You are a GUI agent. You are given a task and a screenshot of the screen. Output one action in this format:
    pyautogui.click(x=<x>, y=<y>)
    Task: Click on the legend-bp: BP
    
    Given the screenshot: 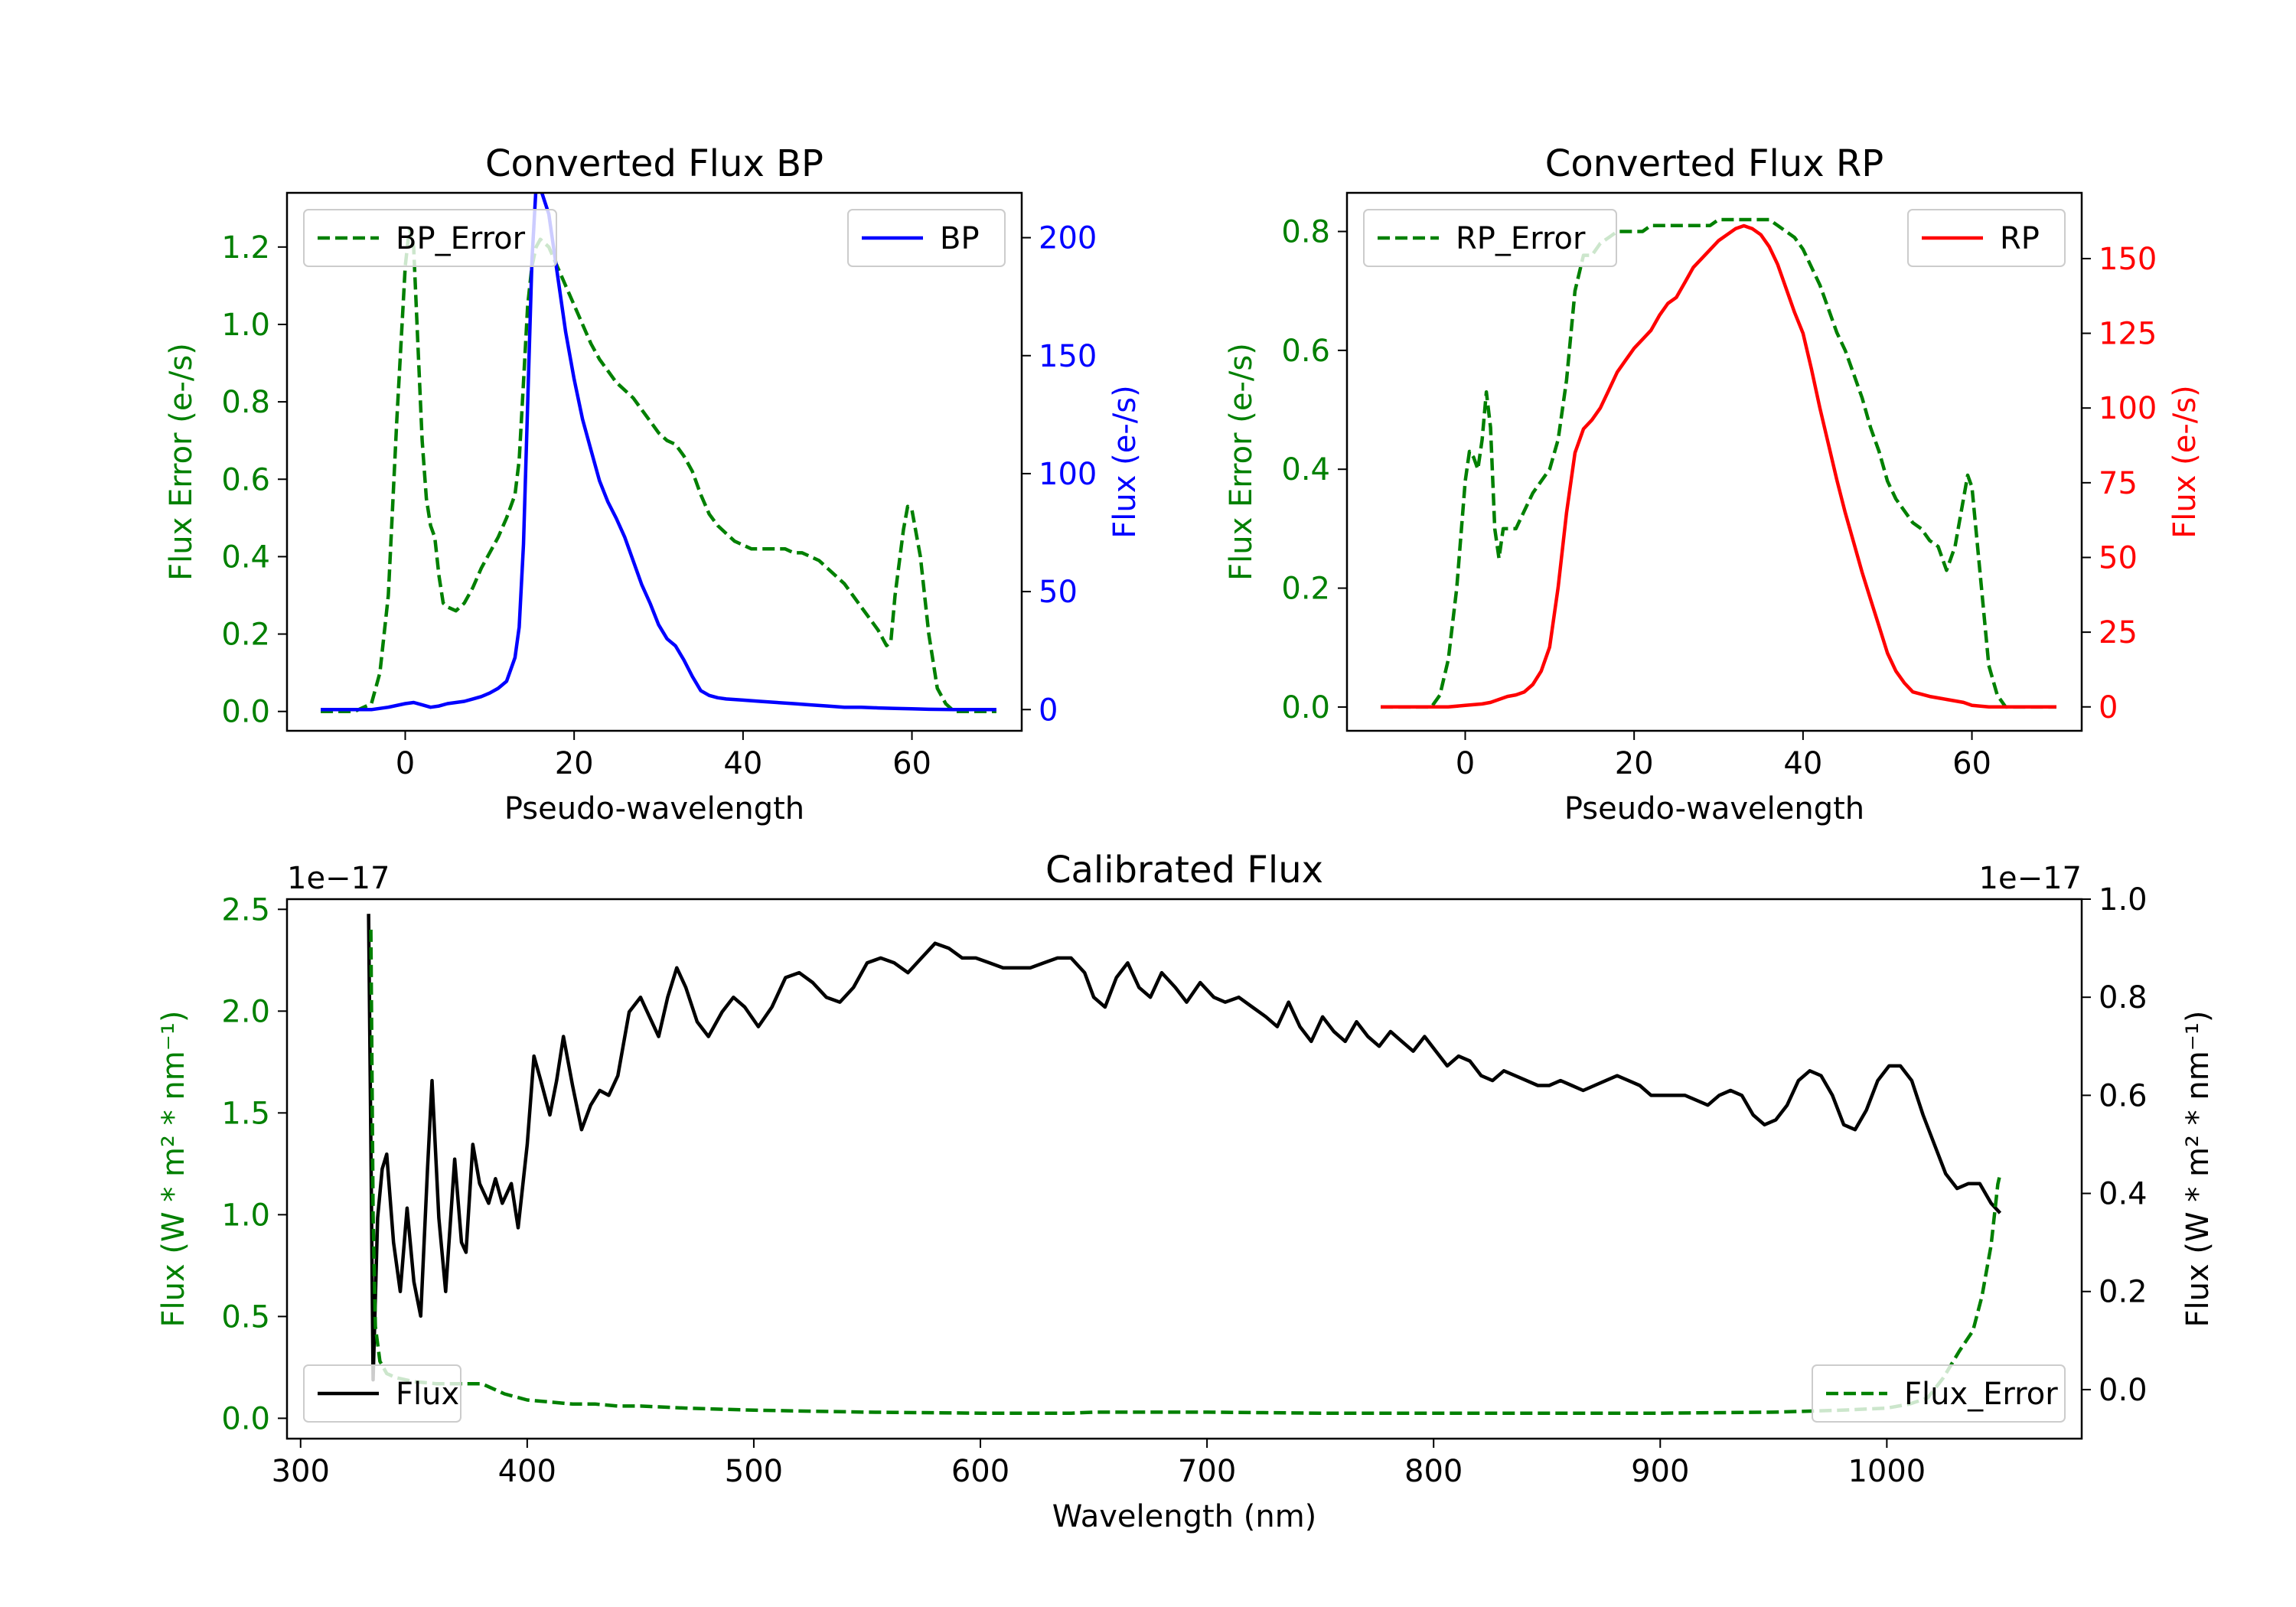 What is the action you would take?
    pyautogui.click(x=926, y=238)
    